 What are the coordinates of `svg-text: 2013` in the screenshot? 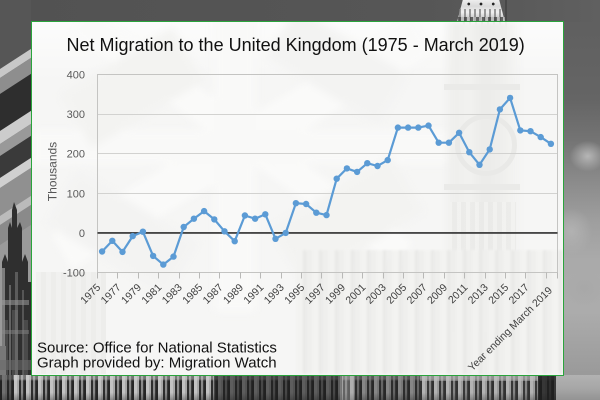 It's located at (478, 294).